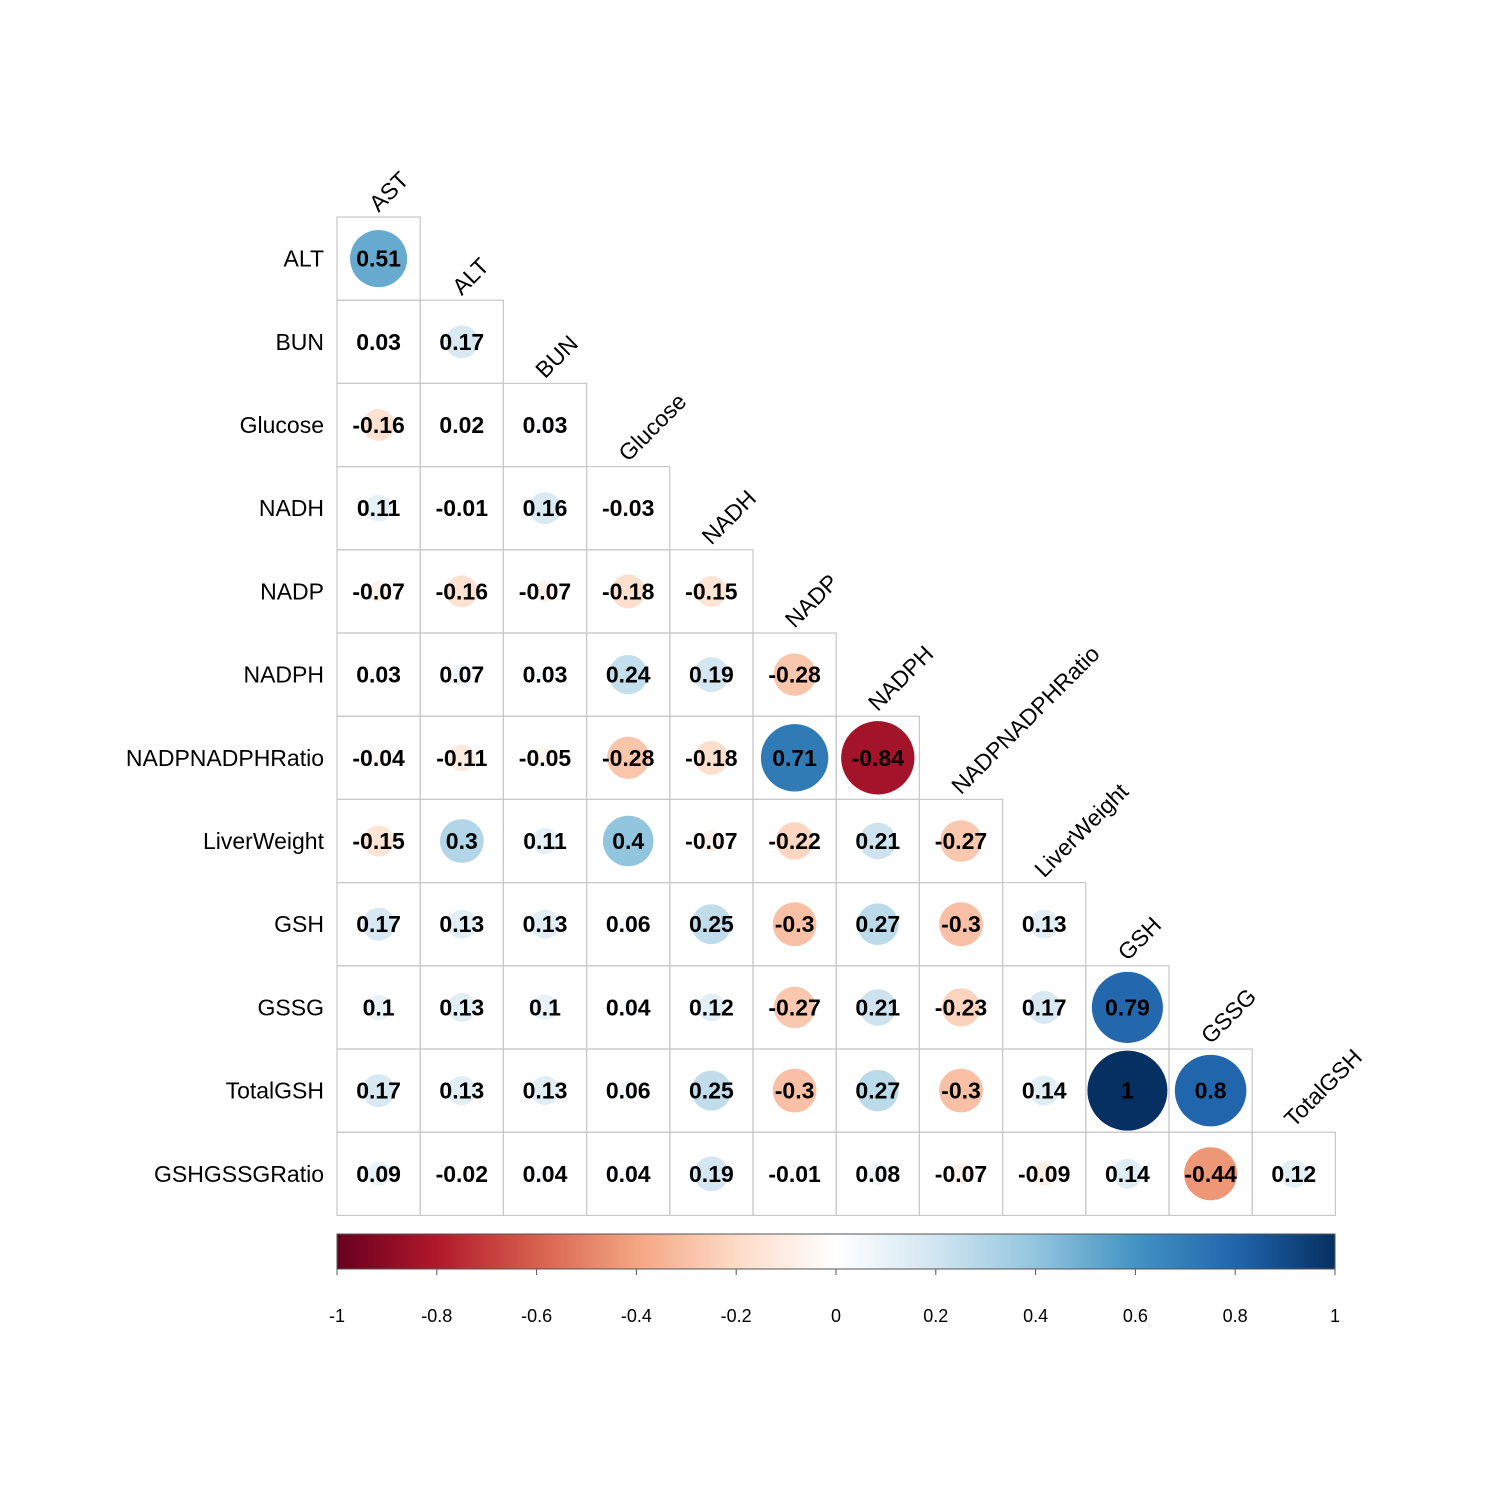  What do you see at coordinates (1335, 1316) in the screenshot?
I see `color-legend-tick-label: 1` at bounding box center [1335, 1316].